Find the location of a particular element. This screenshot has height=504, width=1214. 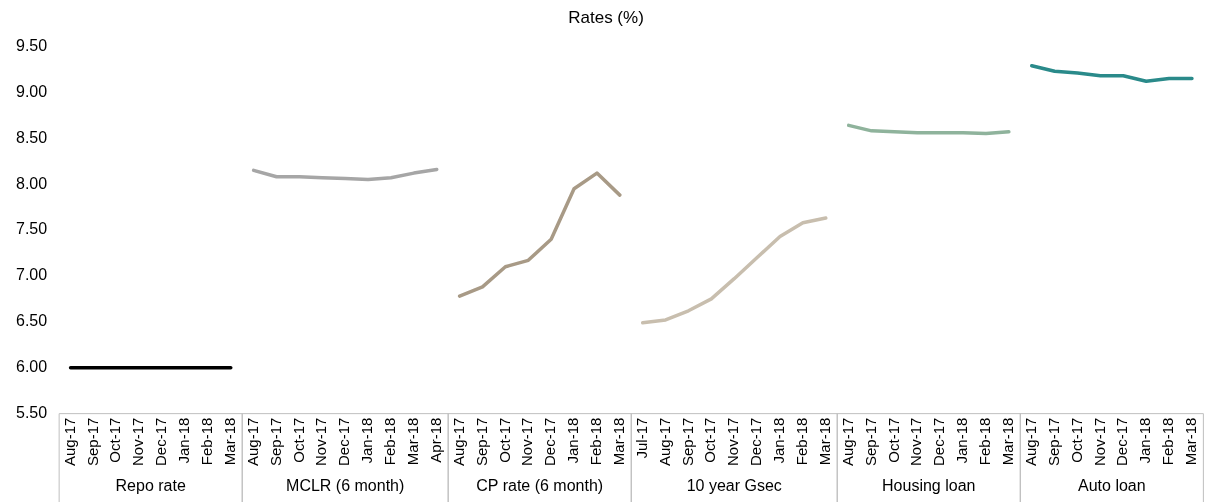

y-tick-label: 6.00 is located at coordinates (32, 367).